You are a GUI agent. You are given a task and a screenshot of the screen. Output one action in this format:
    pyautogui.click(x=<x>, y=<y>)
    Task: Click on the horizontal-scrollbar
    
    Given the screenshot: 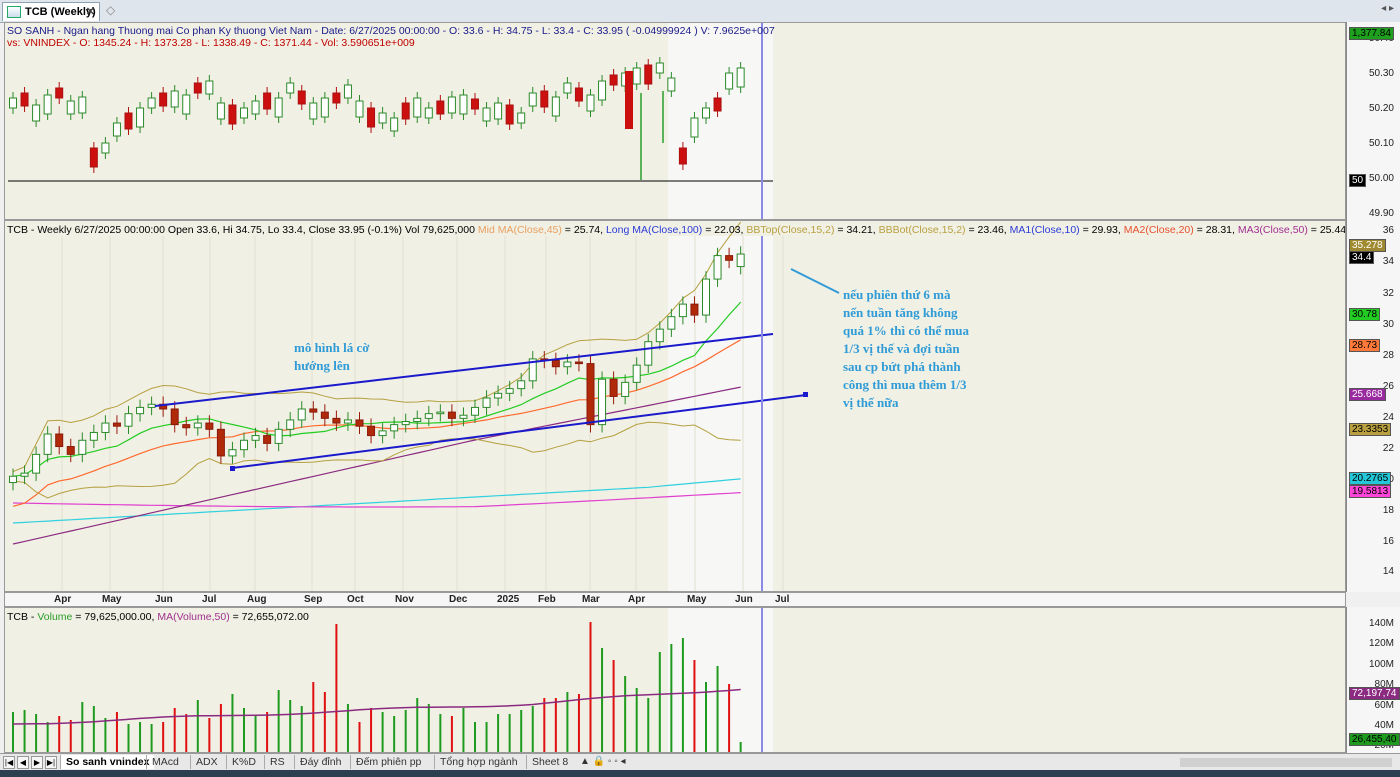 What is the action you would take?
    pyautogui.click(x=1286, y=762)
    